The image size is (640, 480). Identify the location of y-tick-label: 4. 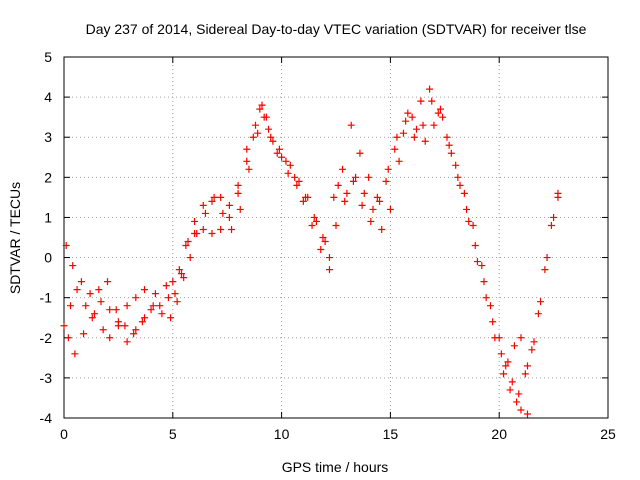
(48, 97).